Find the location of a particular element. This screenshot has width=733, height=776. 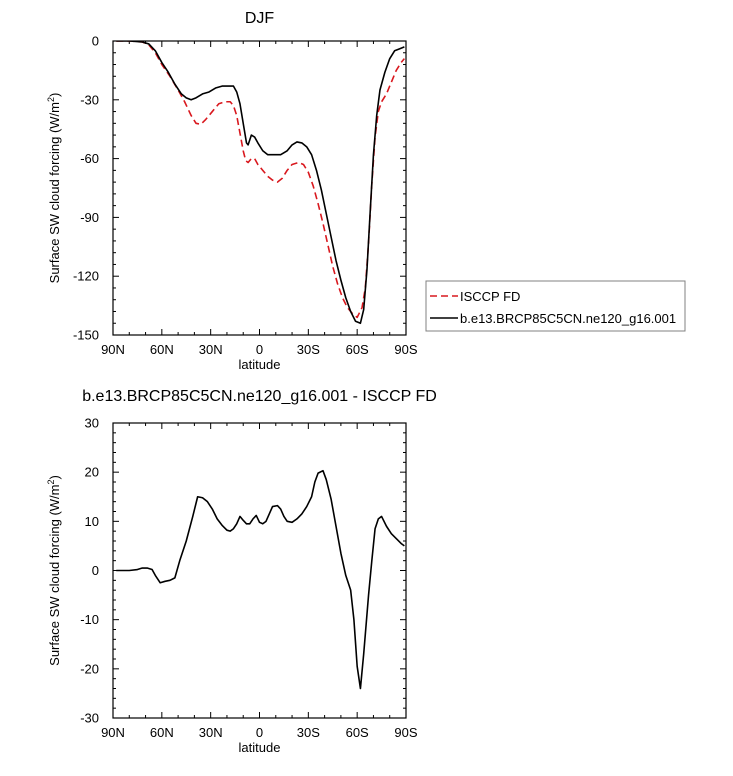

panel1-series-1-line is located at coordinates (260, 180).